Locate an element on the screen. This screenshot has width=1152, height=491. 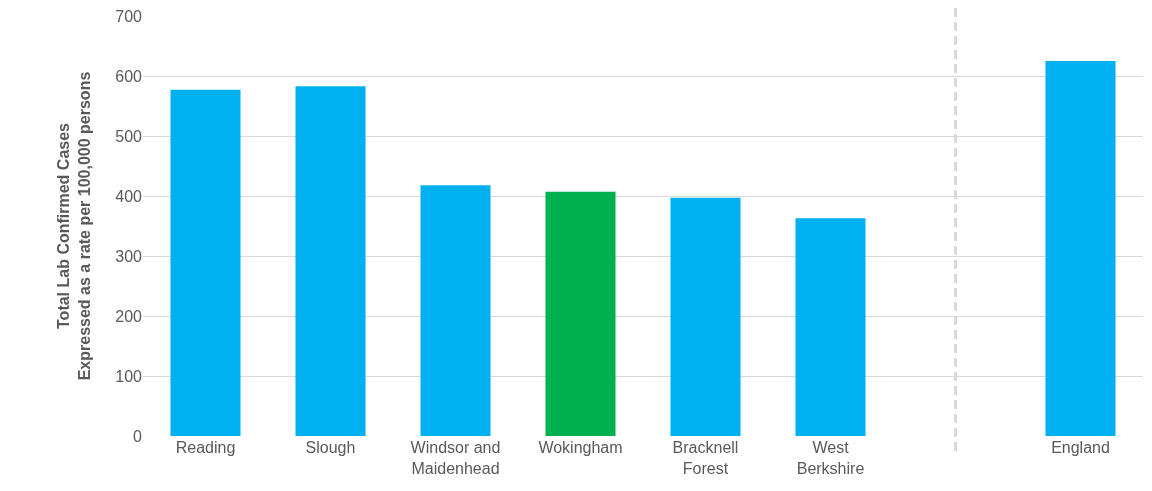
y-tick-label: 100 is located at coordinates (129, 376).